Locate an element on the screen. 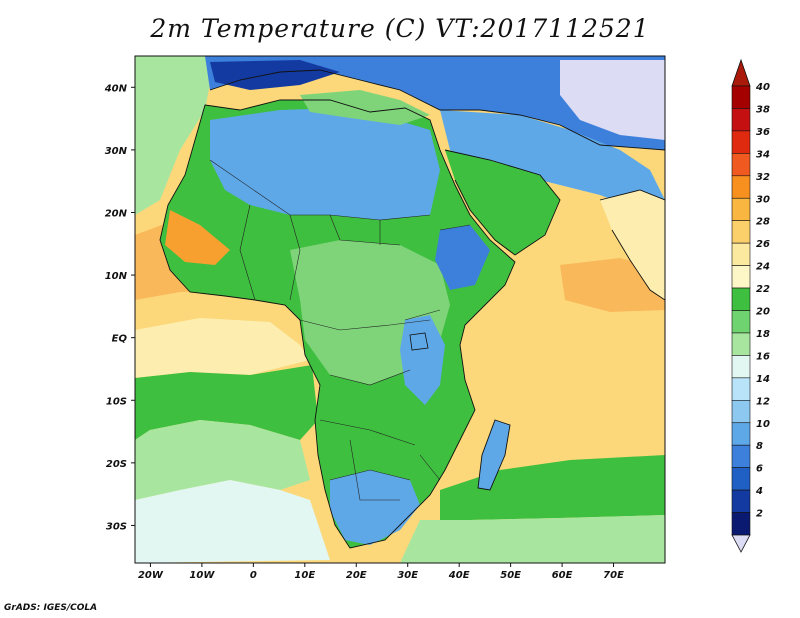 The image size is (800, 618). lake-victoria is located at coordinates (419, 341).